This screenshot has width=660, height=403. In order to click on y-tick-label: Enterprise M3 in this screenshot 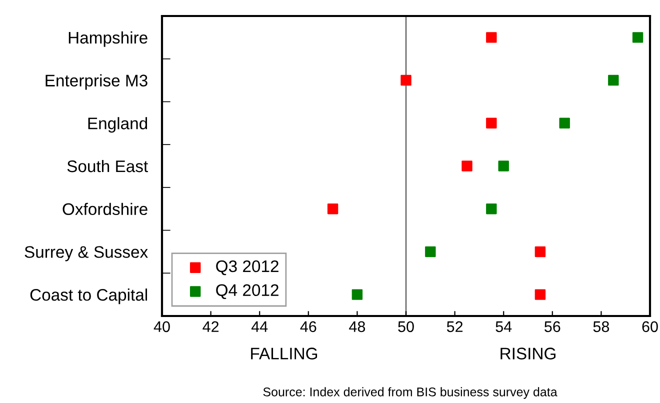, I will do `click(97, 82)`.